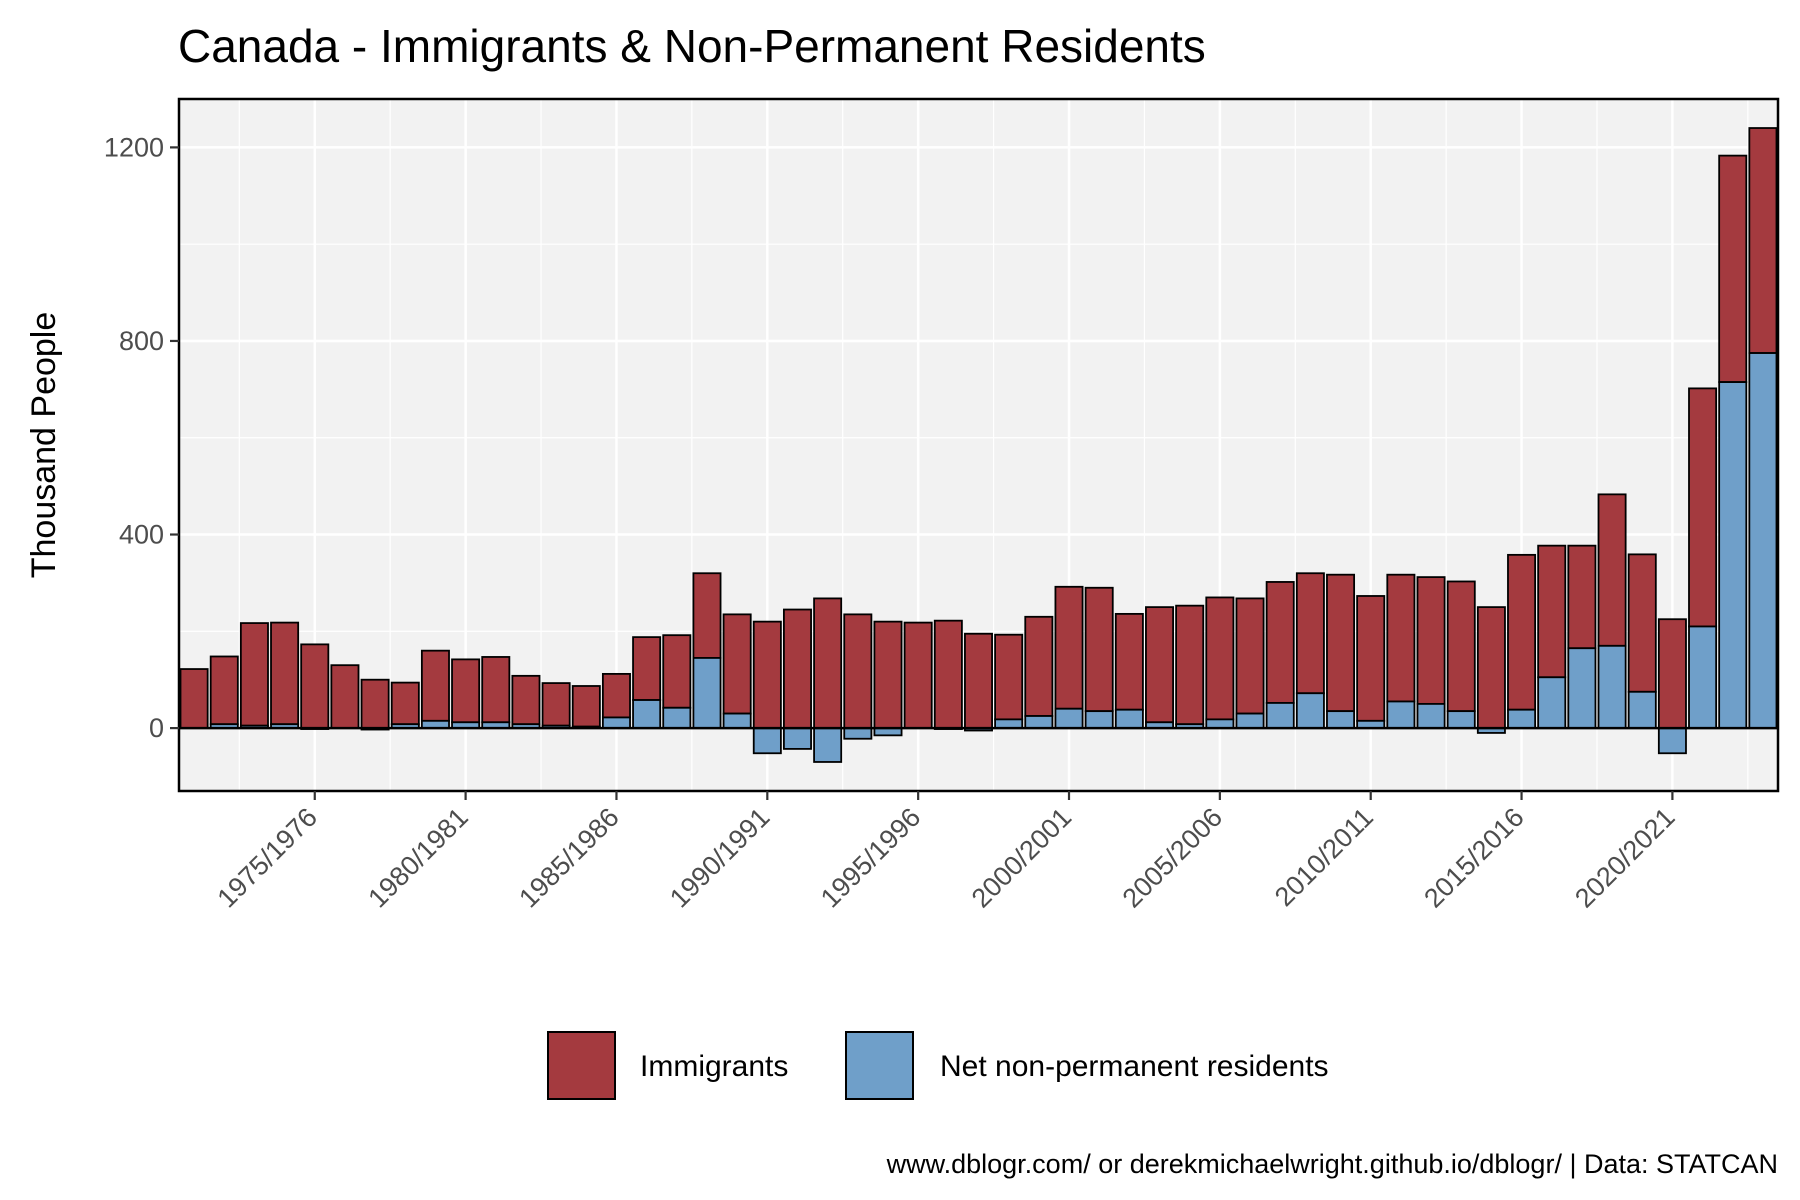  Describe the element at coordinates (44, 445) in the screenshot. I see `y-axis-label: Thousand People` at that location.